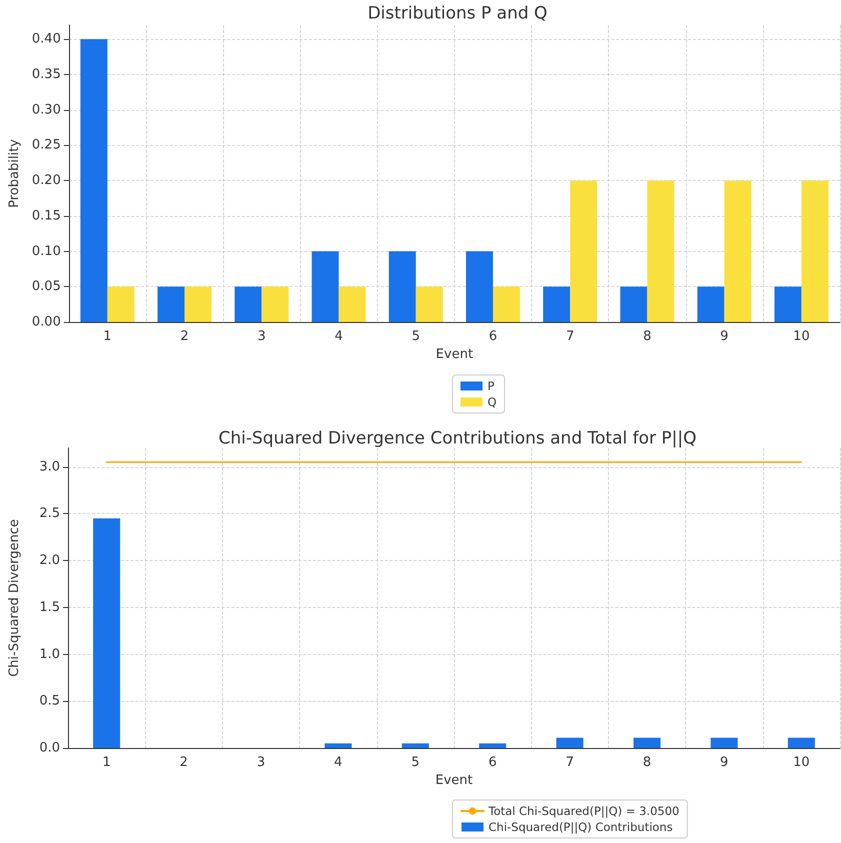  Describe the element at coordinates (49, 466) in the screenshot. I see `y-tick-label: 3.0` at that location.